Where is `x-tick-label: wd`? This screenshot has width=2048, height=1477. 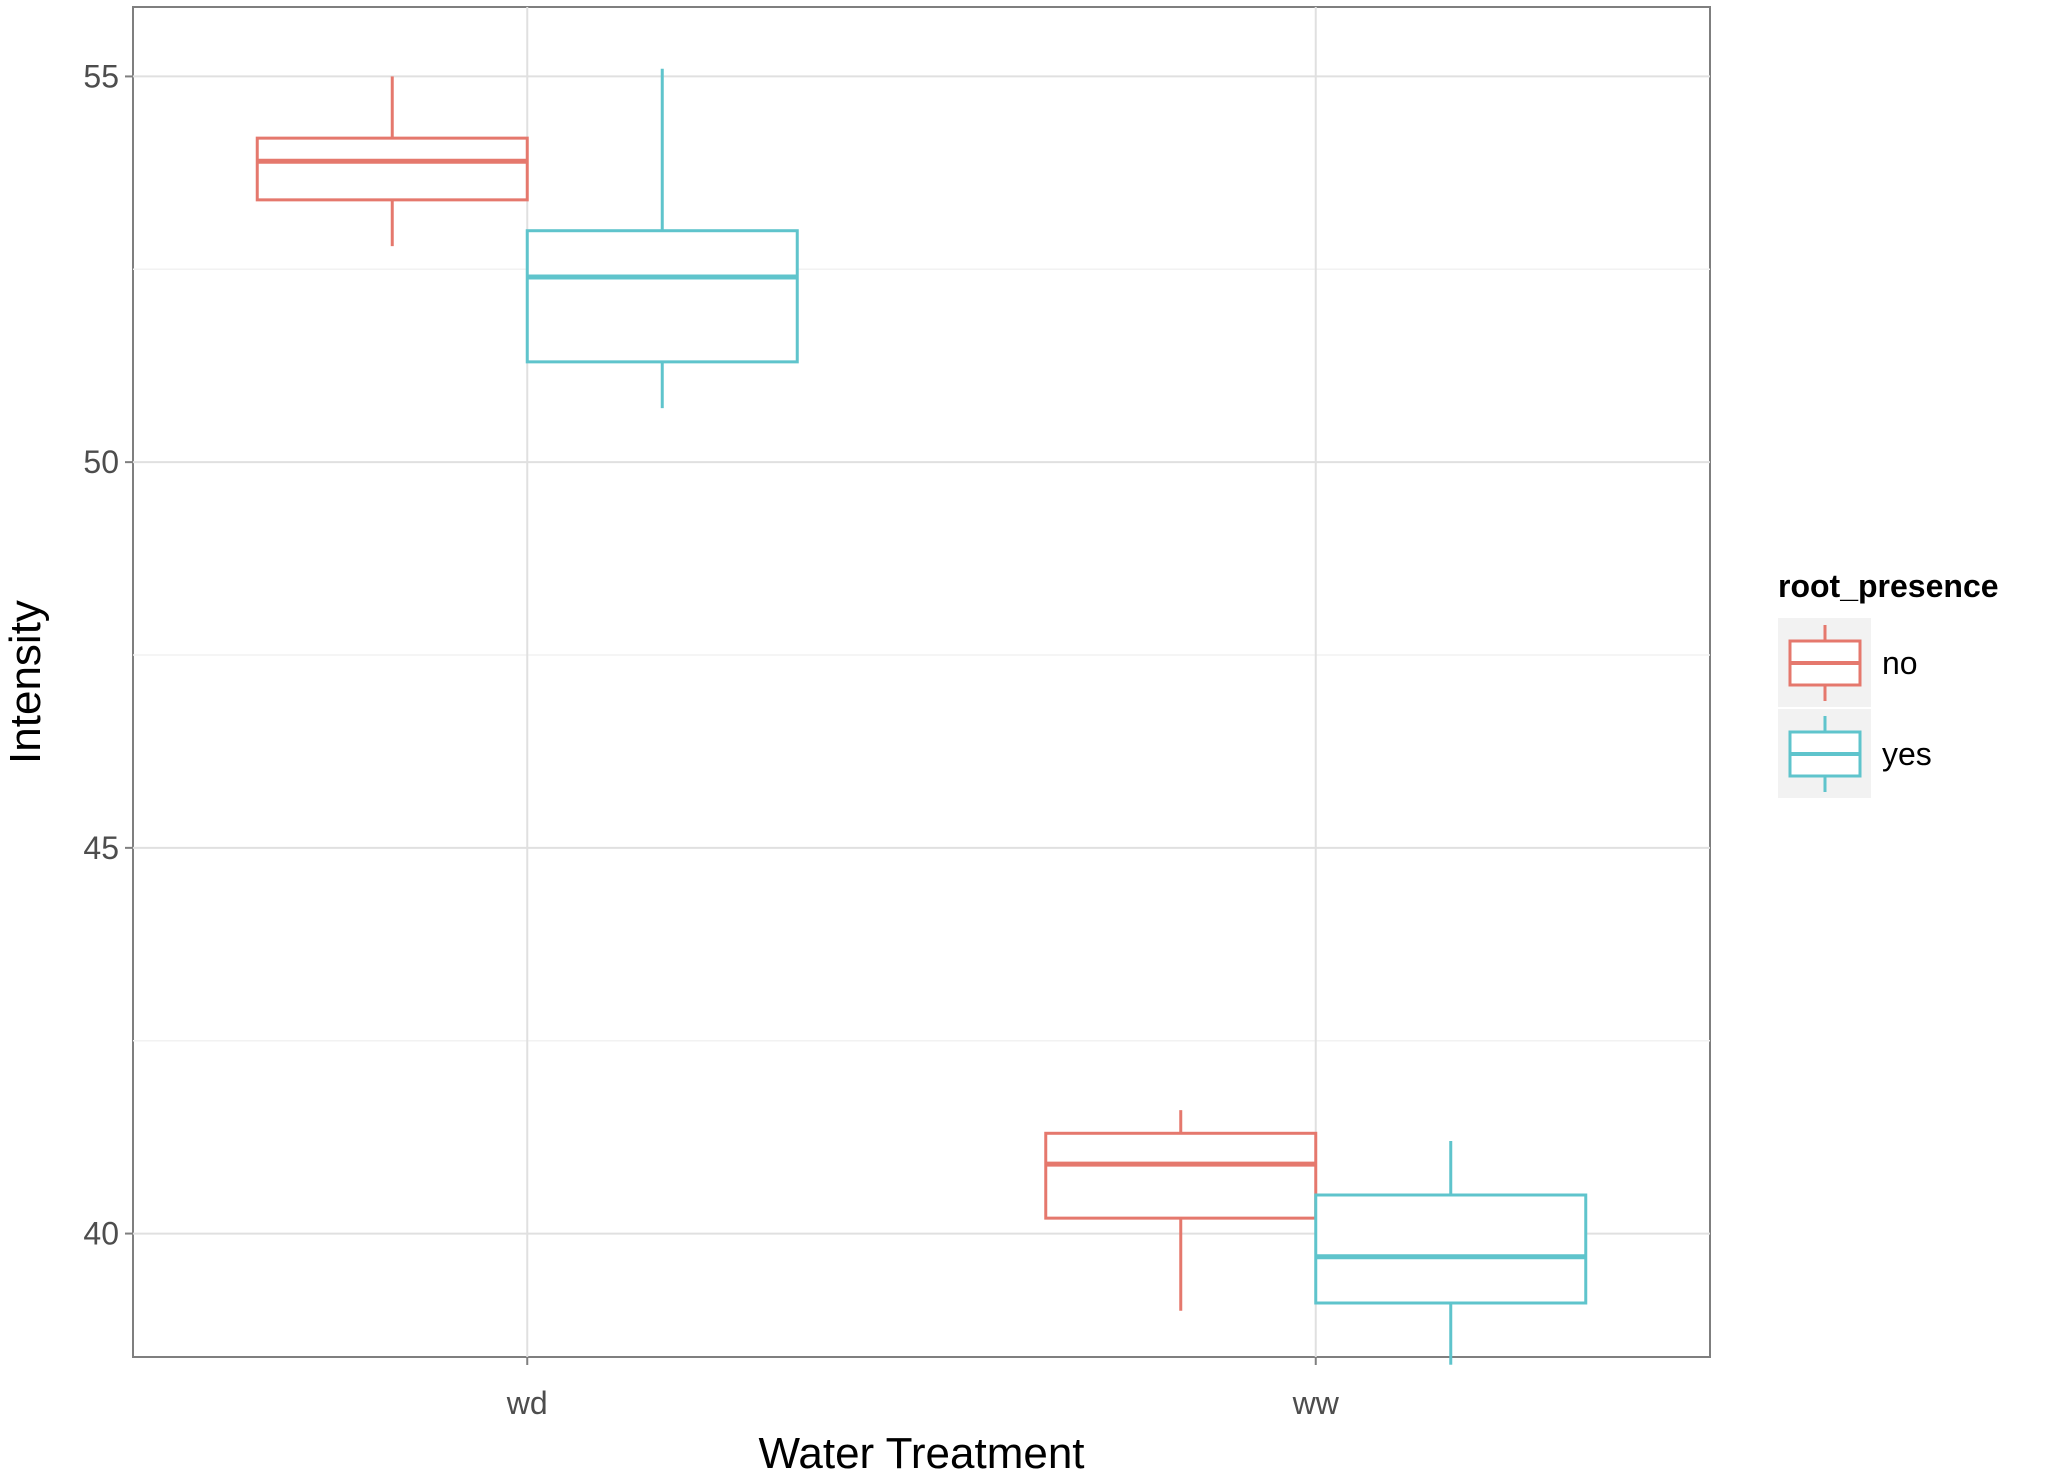
x-tick-label: wd is located at coordinates (527, 1403).